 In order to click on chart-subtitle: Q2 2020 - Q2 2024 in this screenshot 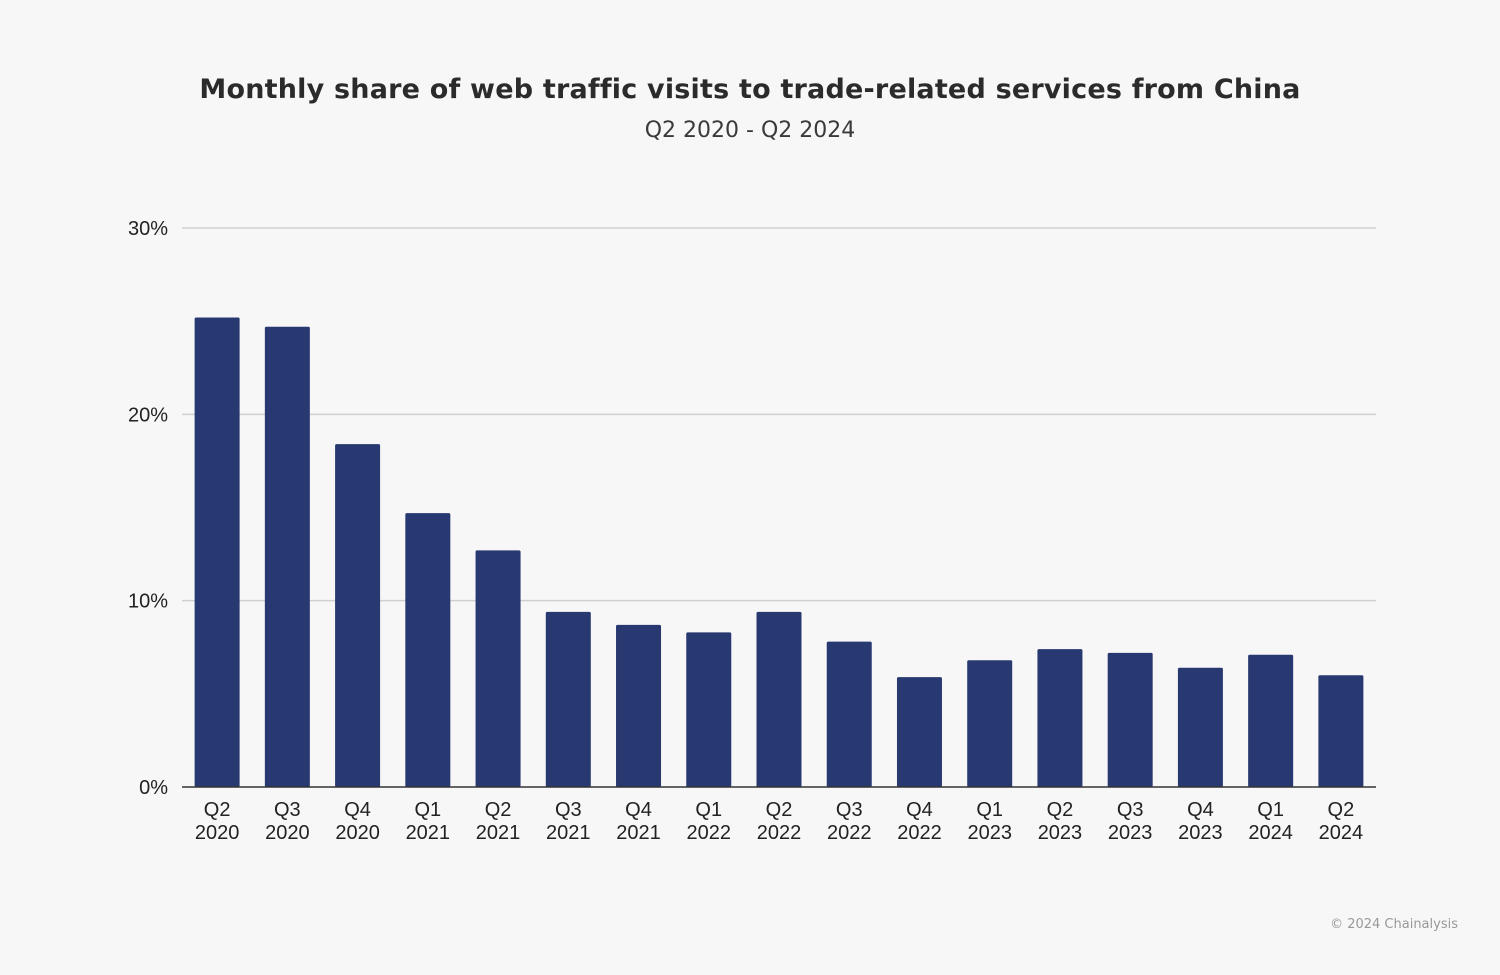, I will do `click(750, 130)`.